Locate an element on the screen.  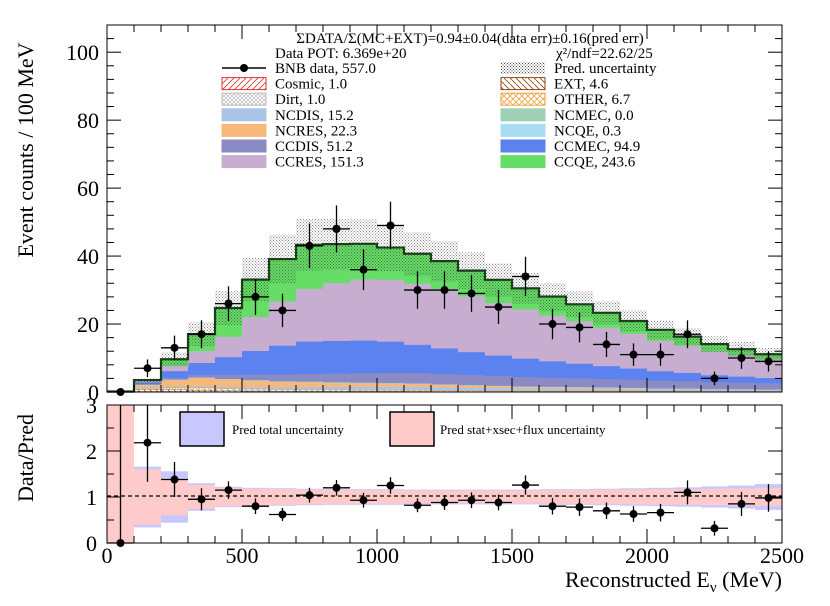
y-tick-label: 0 is located at coordinates (93, 392).